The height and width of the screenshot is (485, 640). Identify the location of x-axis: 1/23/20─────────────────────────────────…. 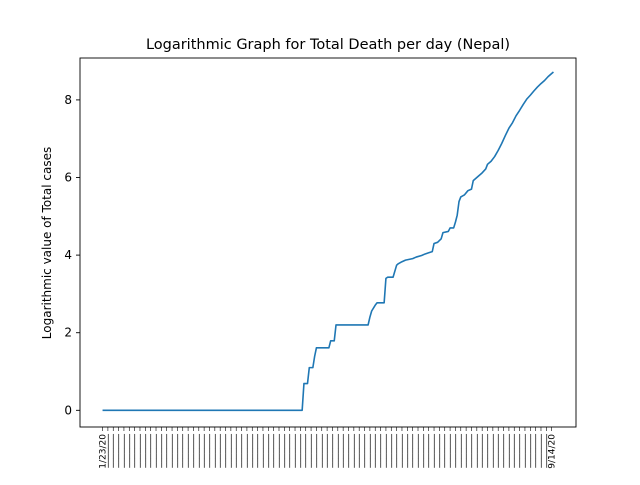
(328, 448).